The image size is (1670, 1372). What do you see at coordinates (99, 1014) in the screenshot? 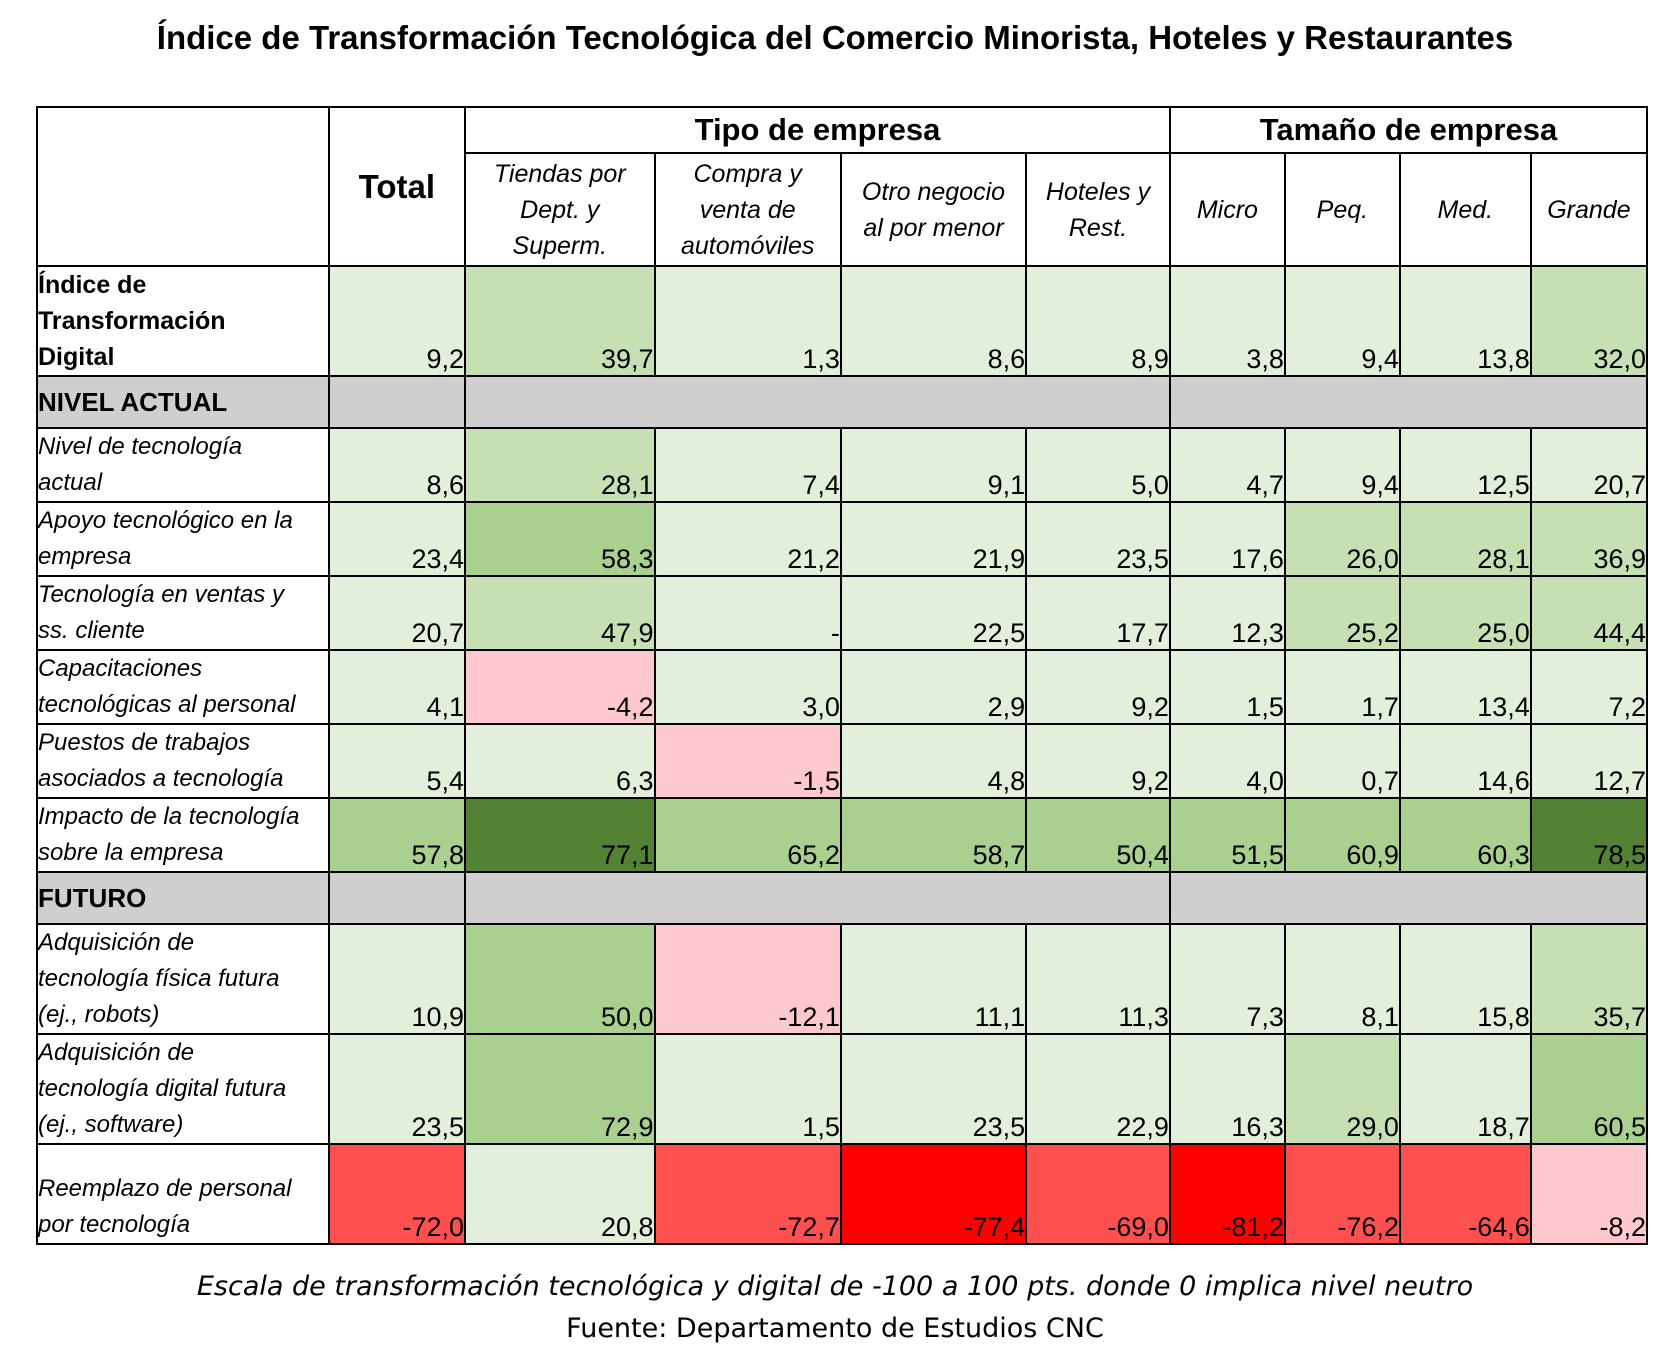
I see `row-label-line: (ej., robots)` at bounding box center [99, 1014].